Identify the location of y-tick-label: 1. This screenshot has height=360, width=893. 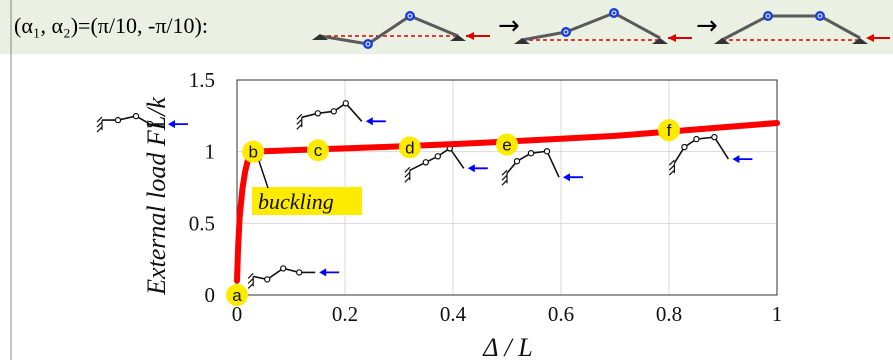
(210, 152).